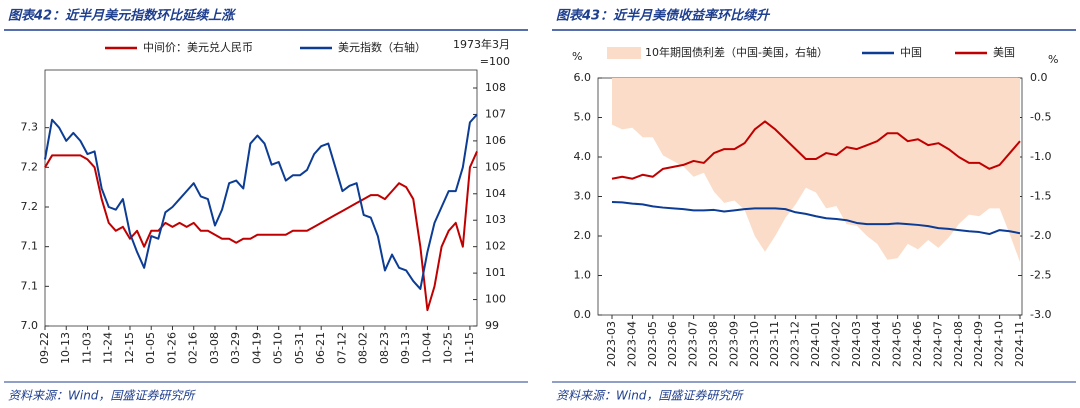  I want to click on y-tick-label: 3.0, so click(583, 196).